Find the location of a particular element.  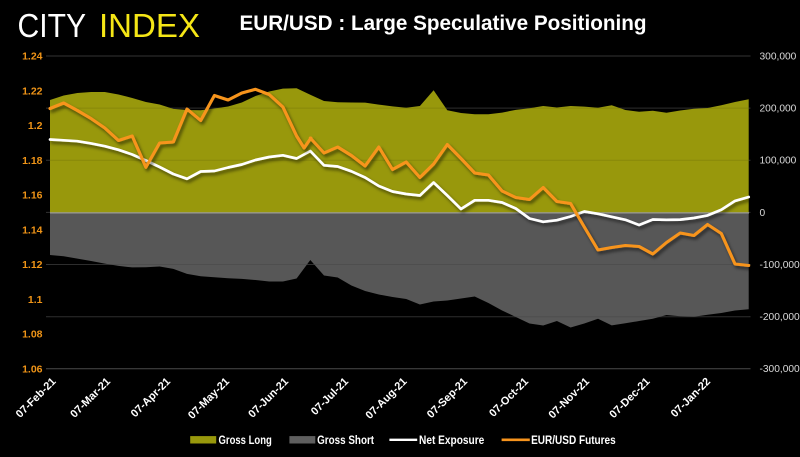

svg-text: Net Exposure is located at coordinates (452, 440).